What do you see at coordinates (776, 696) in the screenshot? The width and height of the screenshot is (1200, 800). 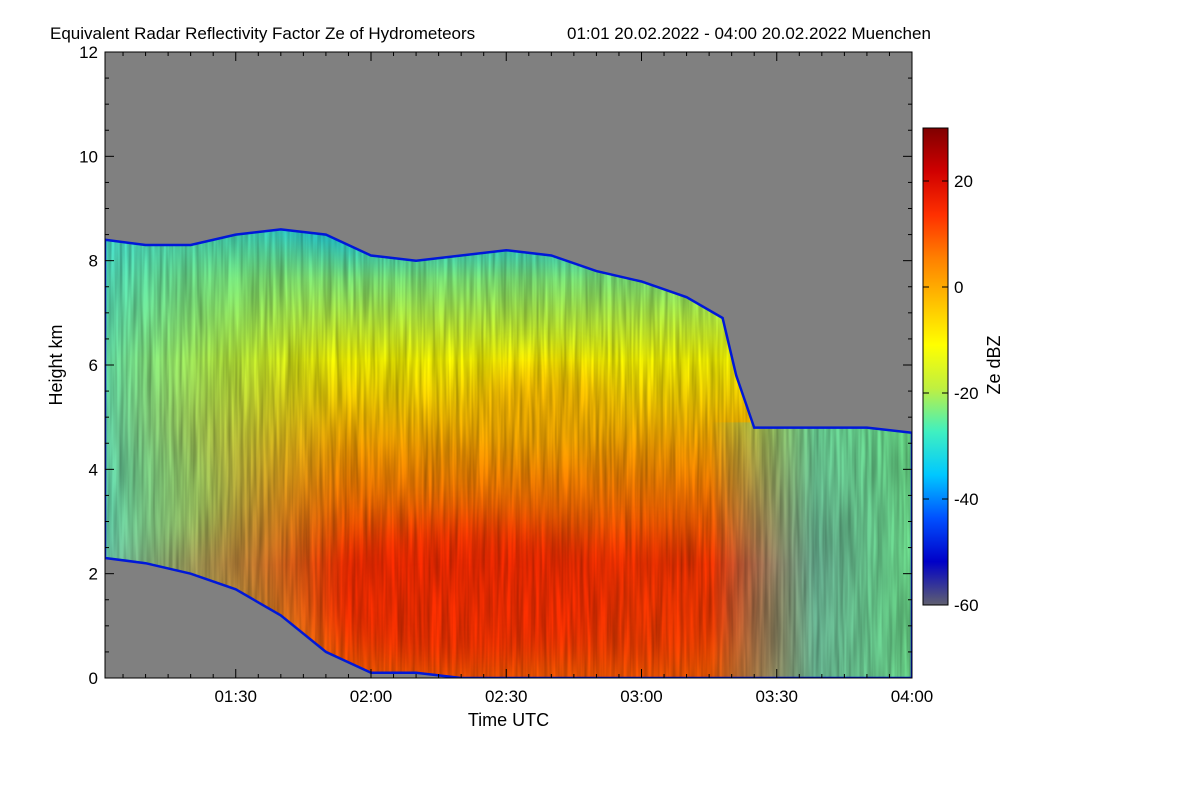 I see `x-tick-label: 03:30` at bounding box center [776, 696].